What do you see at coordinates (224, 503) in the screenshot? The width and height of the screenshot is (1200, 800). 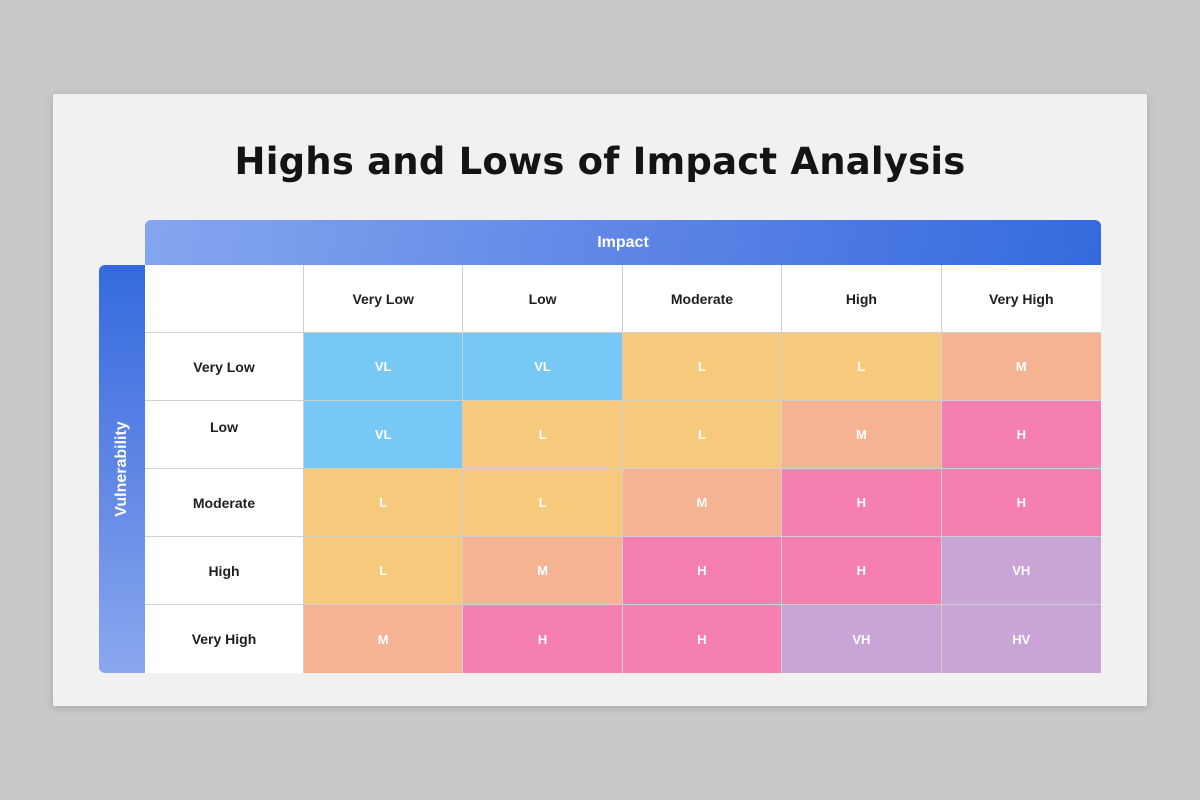 I see `row-header: Moderate` at bounding box center [224, 503].